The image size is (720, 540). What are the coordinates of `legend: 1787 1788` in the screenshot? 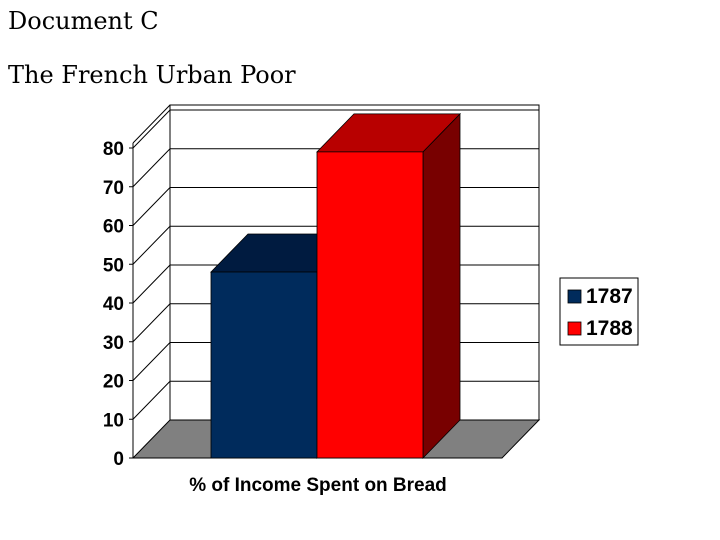 It's located at (599, 311).